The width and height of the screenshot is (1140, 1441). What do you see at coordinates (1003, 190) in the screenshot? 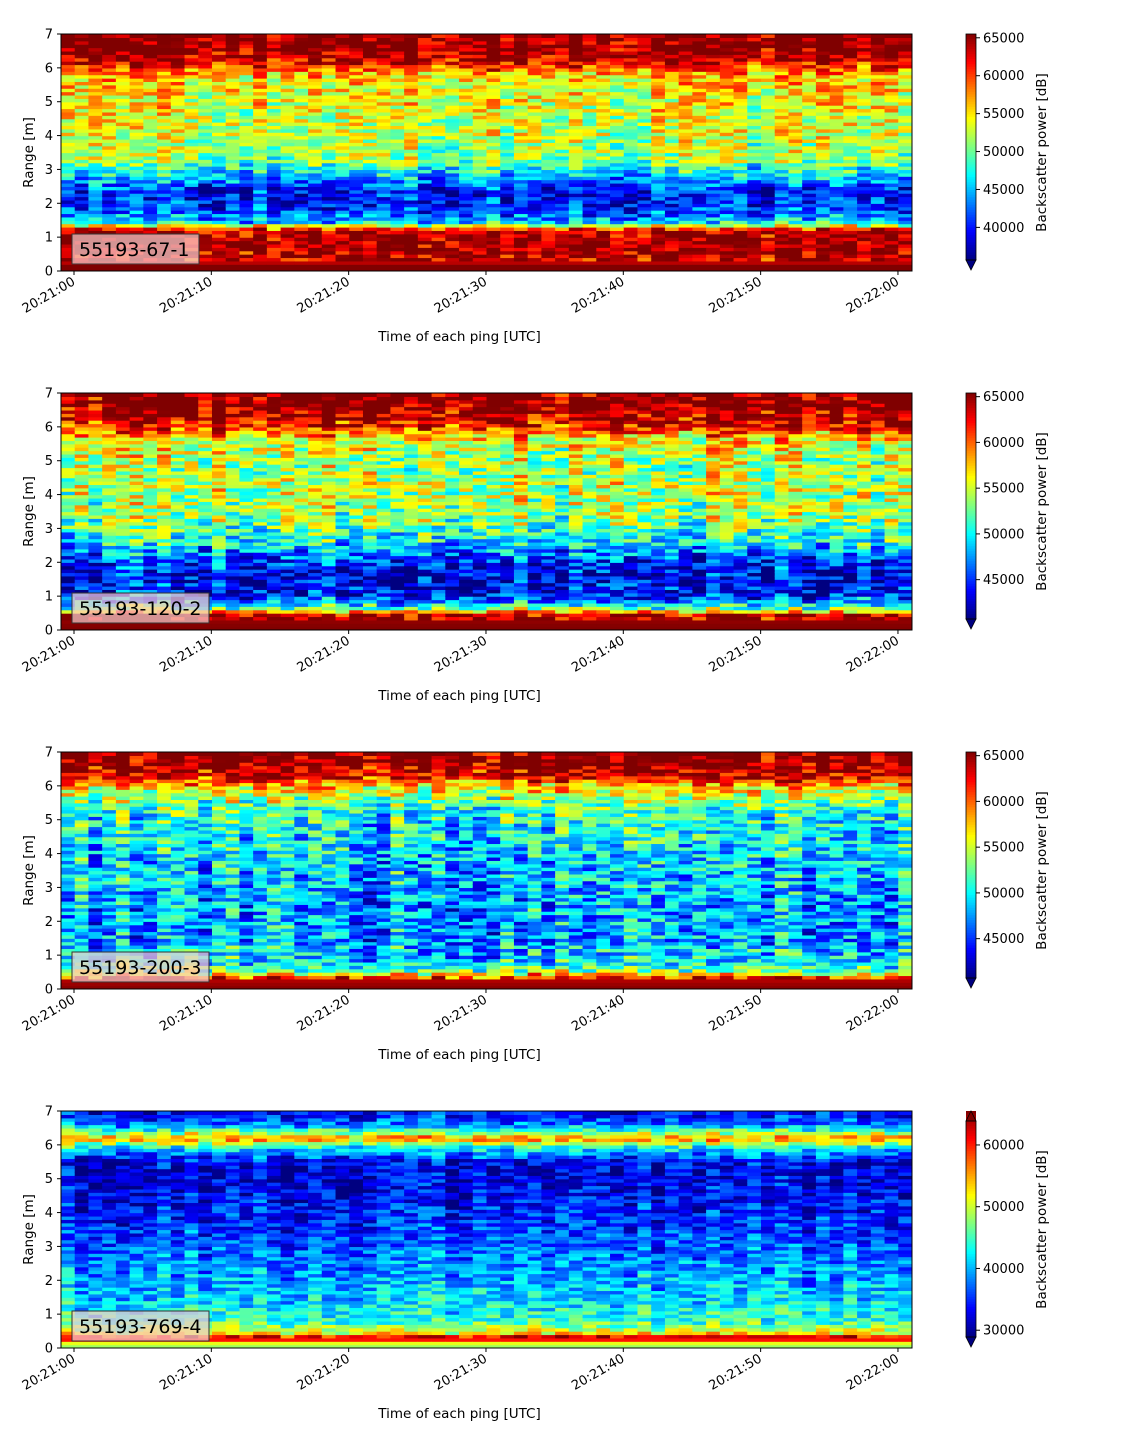
I see `colorbar-tick-label: 45000` at bounding box center [1003, 190].